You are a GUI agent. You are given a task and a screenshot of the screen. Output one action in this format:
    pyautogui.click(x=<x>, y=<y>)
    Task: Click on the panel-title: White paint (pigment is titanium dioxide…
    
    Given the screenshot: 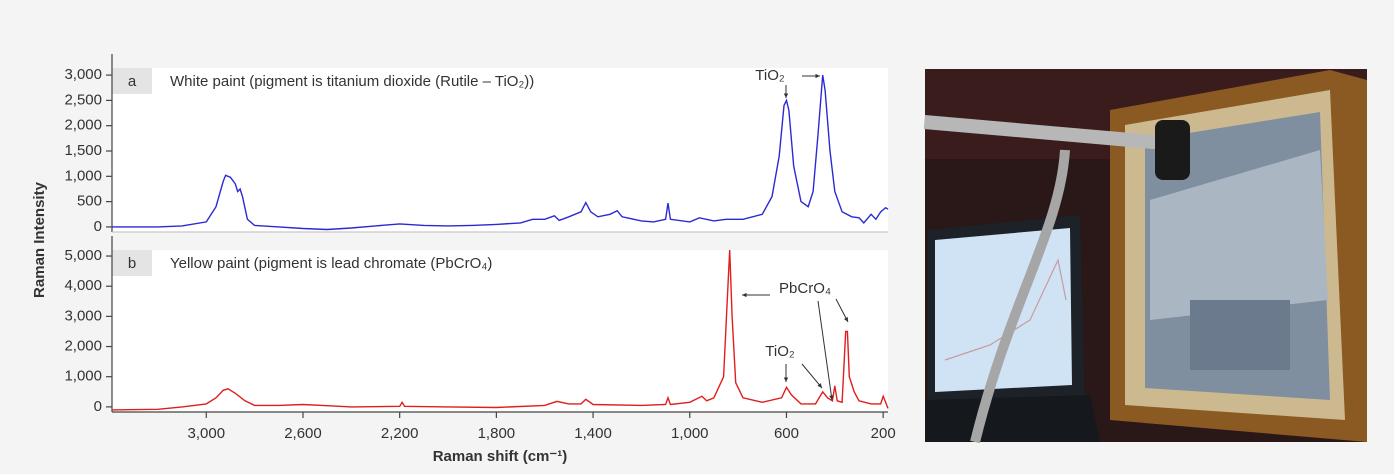 What is the action you would take?
    pyautogui.click(x=352, y=81)
    